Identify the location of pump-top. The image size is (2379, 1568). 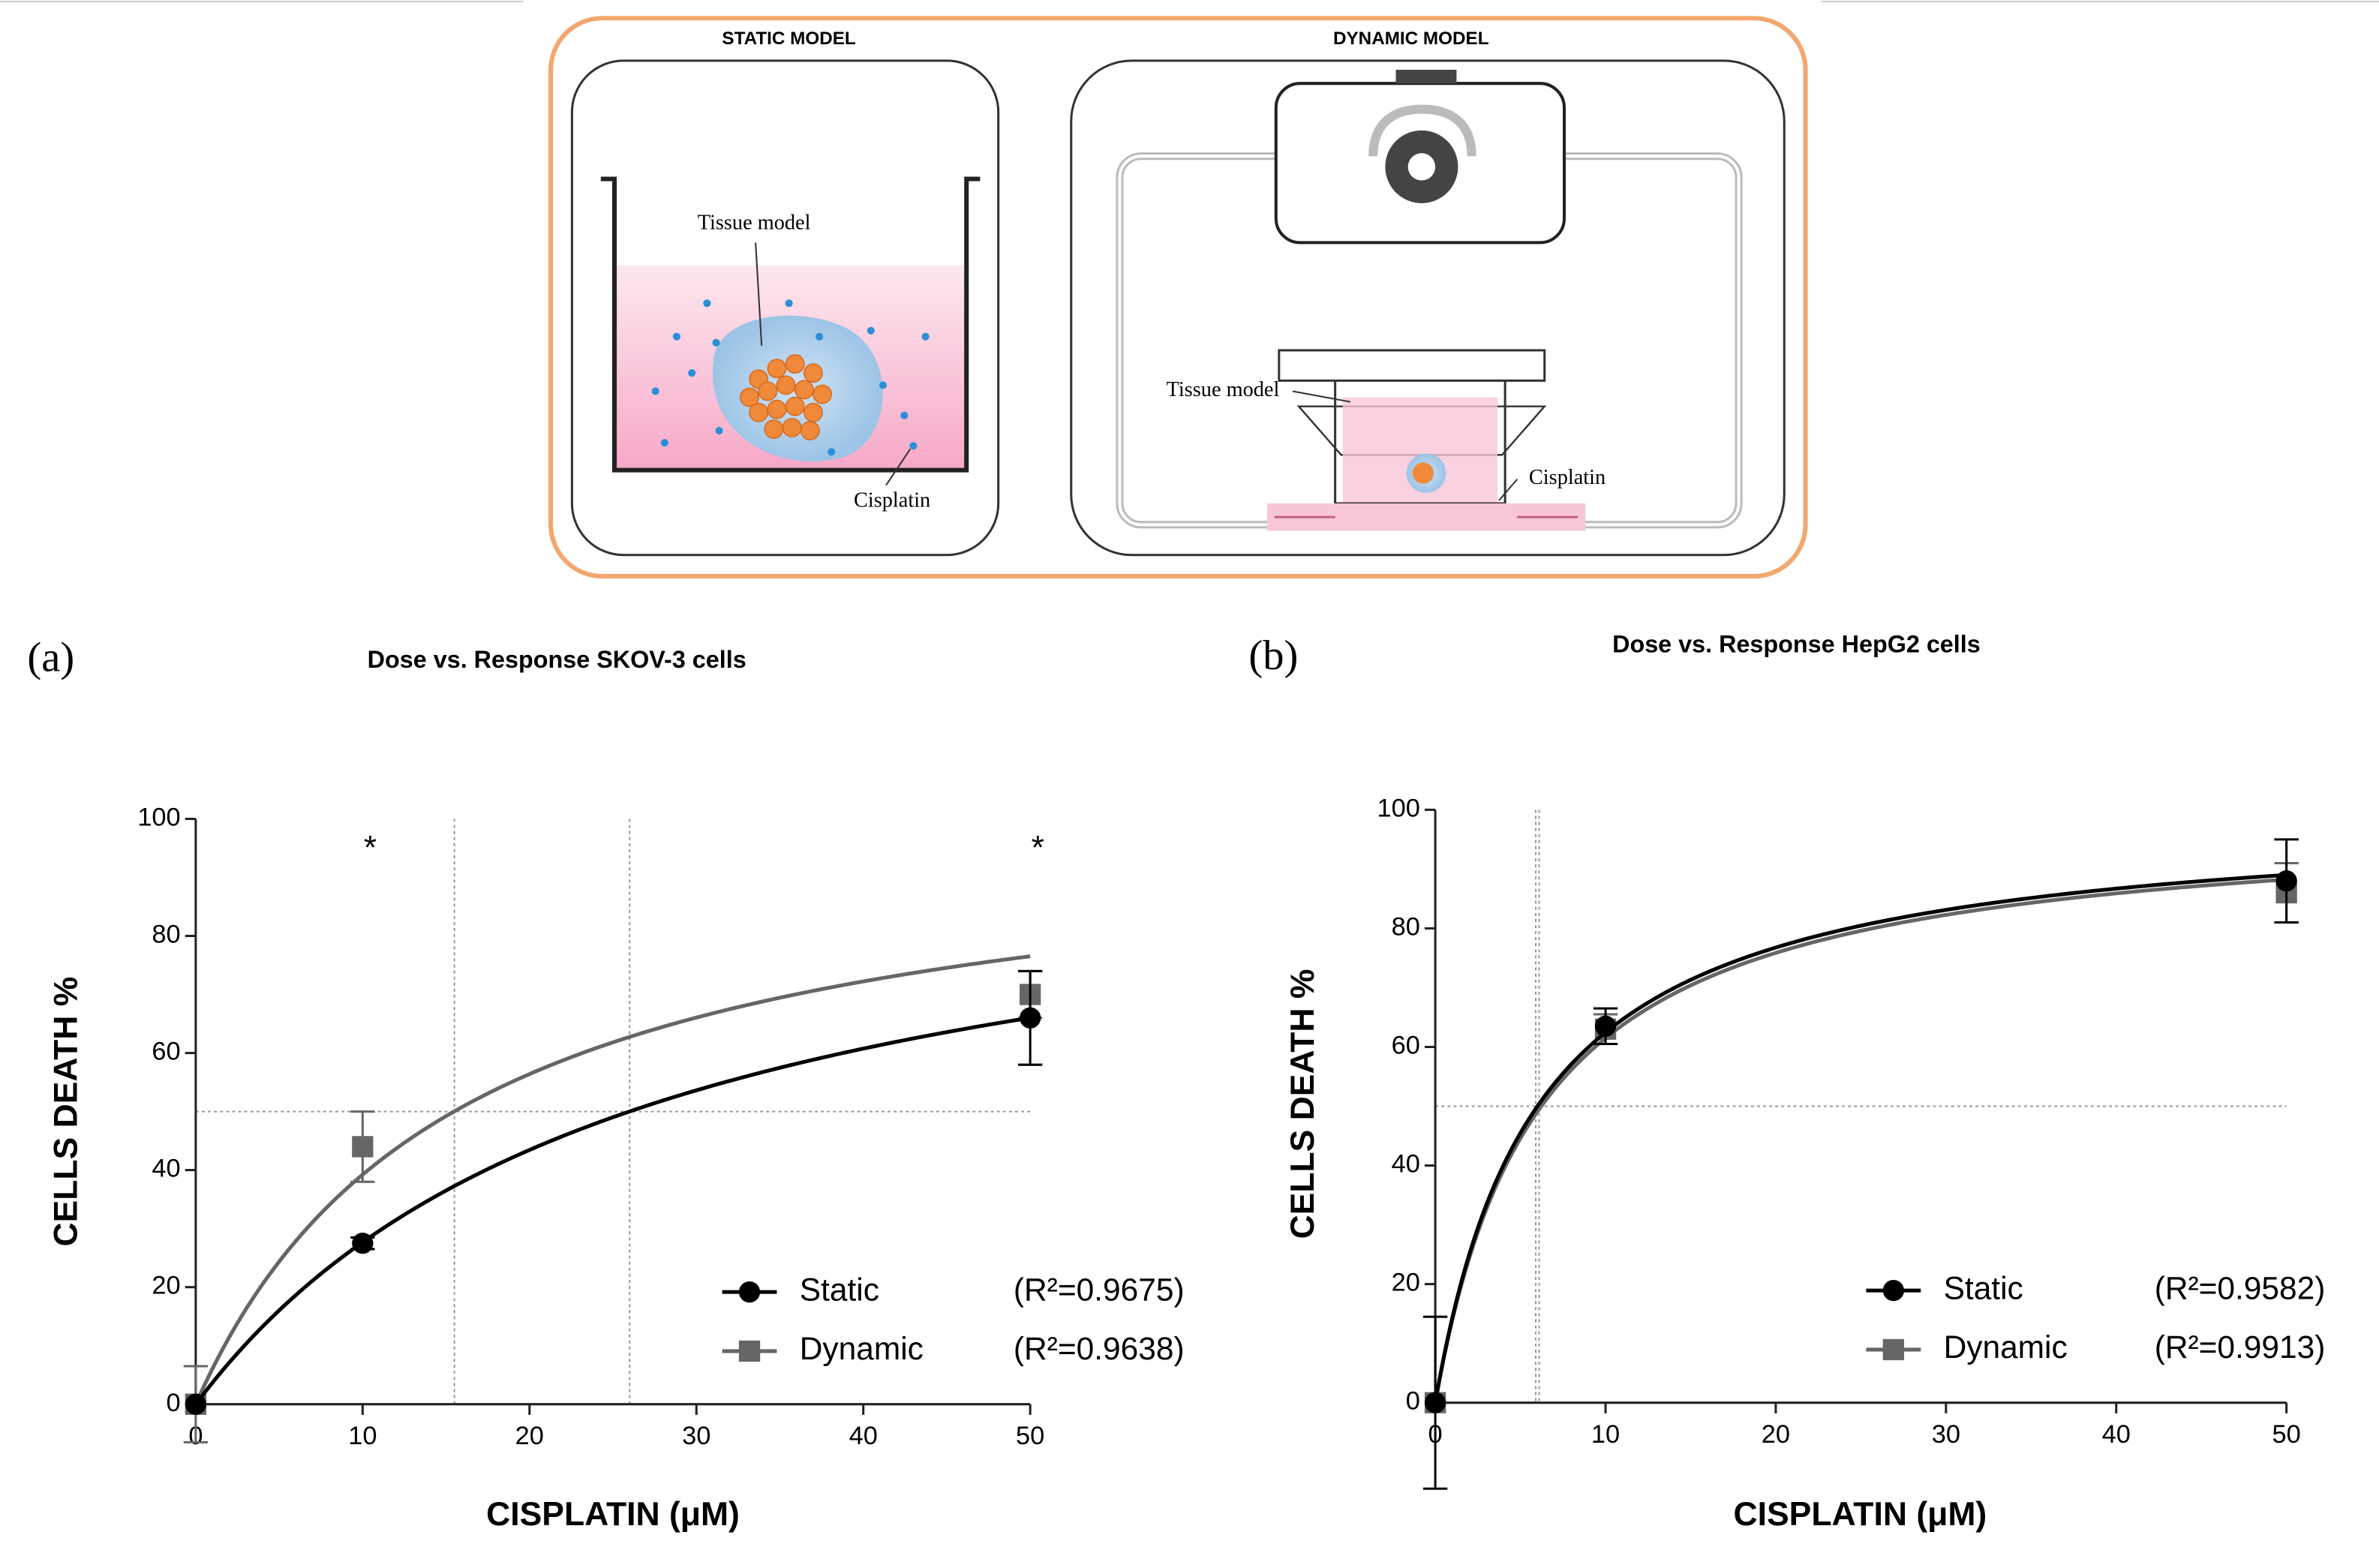
(1426, 76).